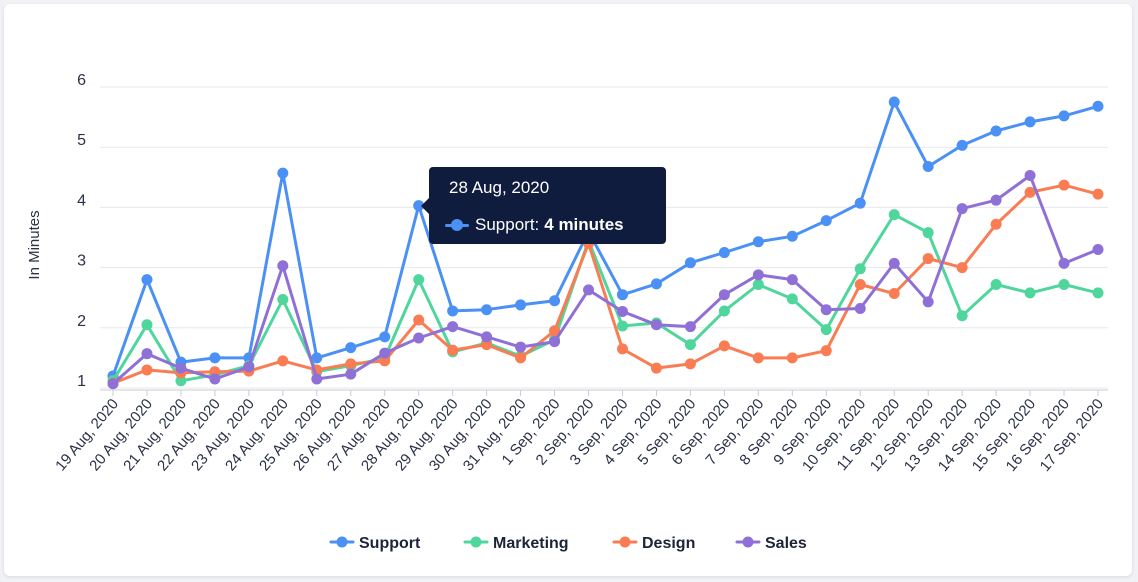 Image resolution: width=1138 pixels, height=582 pixels. What do you see at coordinates (771, 543) in the screenshot?
I see `legend-item-sales: Sales` at bounding box center [771, 543].